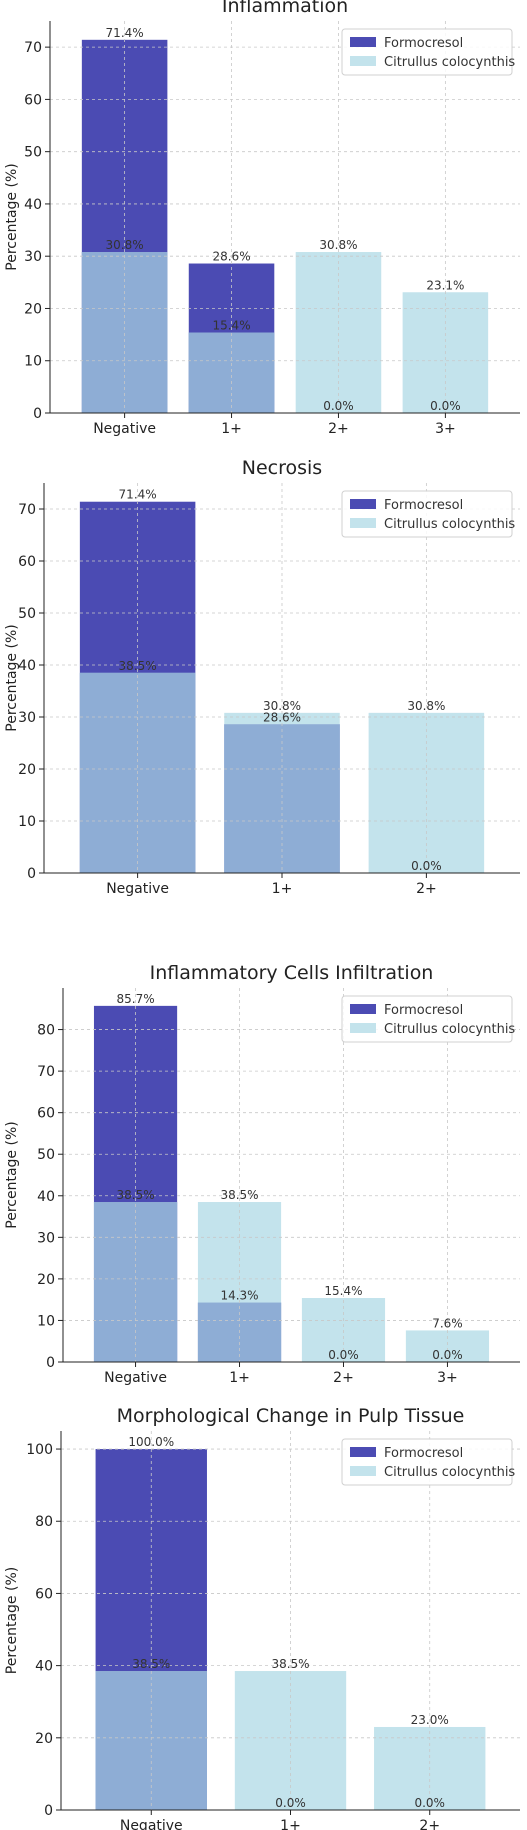 This screenshot has height=1830, width=527. I want to click on bar-overlap, so click(124, 332).